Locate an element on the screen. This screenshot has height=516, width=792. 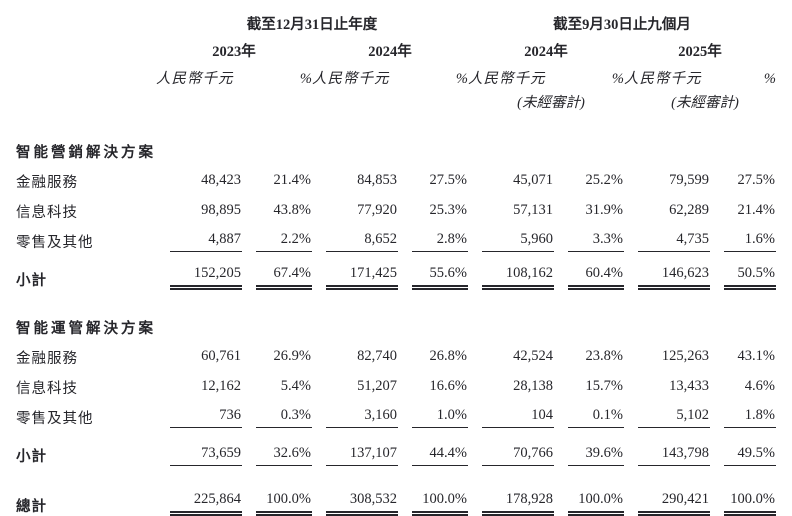
total-value-cell: 178,928 is located at coordinates (511, 496).